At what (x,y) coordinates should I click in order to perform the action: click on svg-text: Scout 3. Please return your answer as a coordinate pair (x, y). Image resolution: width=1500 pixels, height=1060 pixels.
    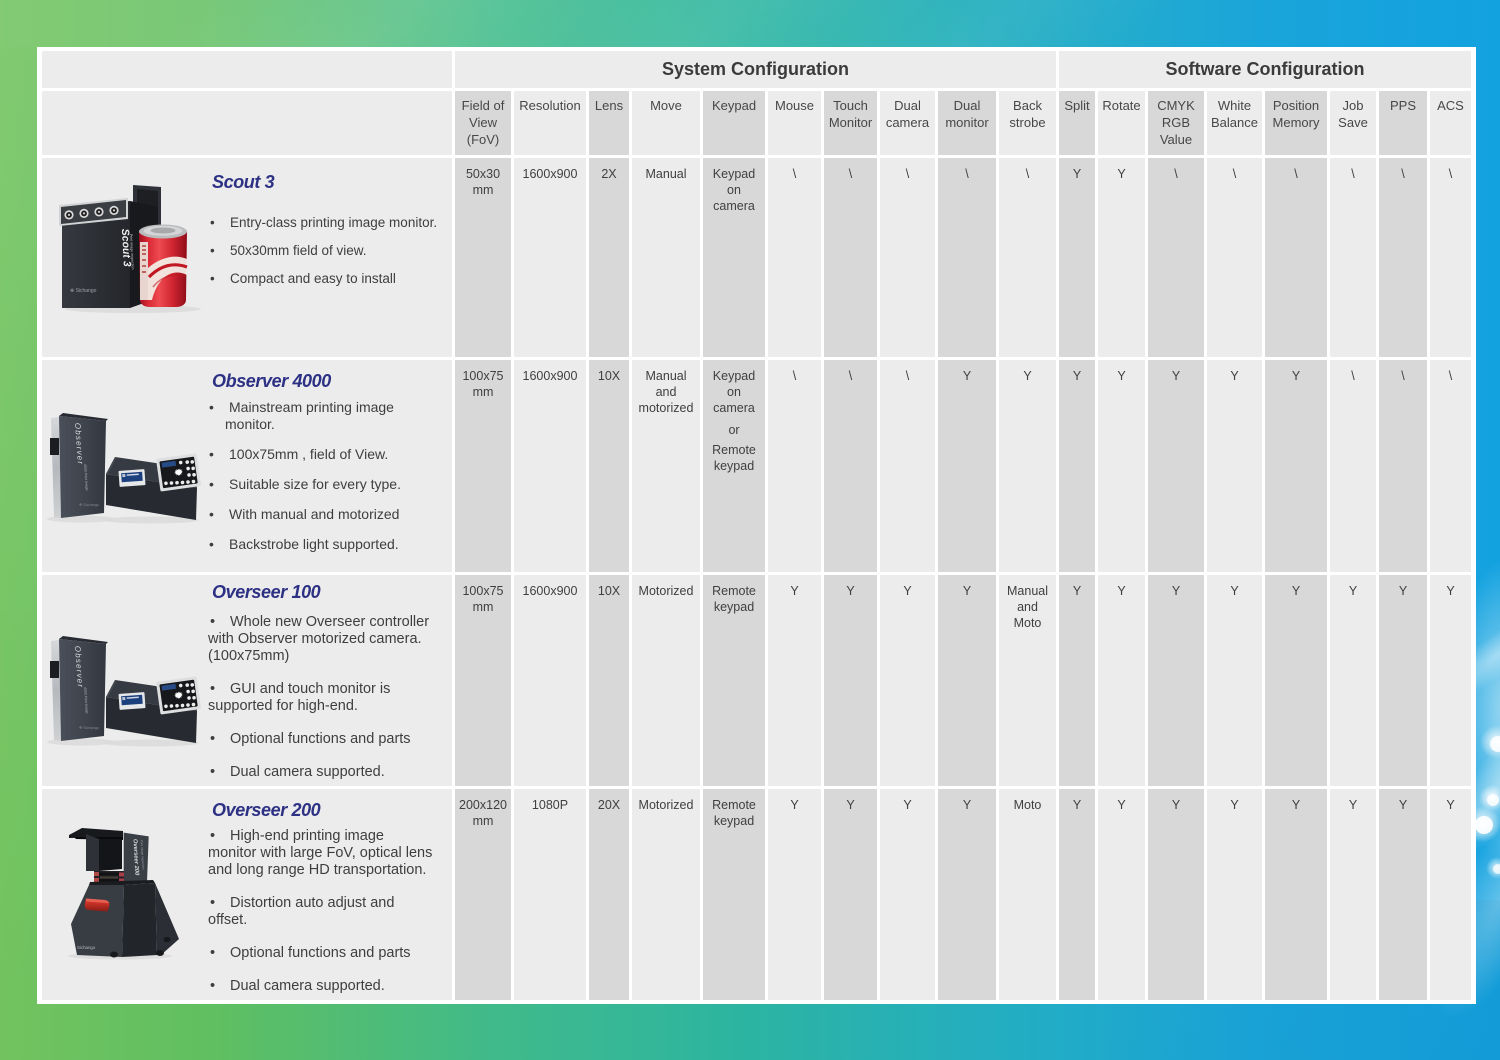
    Looking at the image, I should click on (126, 247).